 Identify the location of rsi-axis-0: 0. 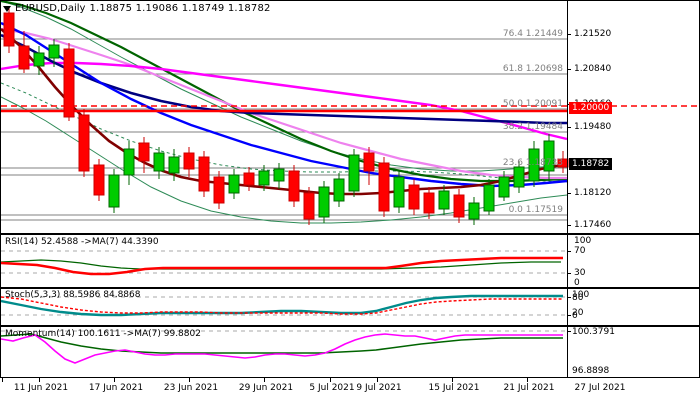
(577, 283).